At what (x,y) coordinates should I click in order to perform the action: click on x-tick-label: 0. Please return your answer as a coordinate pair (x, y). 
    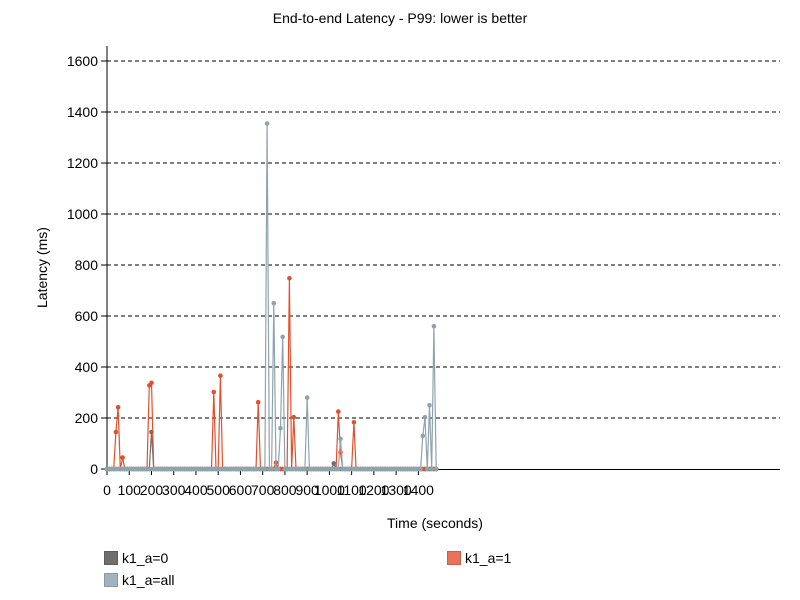
    Looking at the image, I should click on (107, 490).